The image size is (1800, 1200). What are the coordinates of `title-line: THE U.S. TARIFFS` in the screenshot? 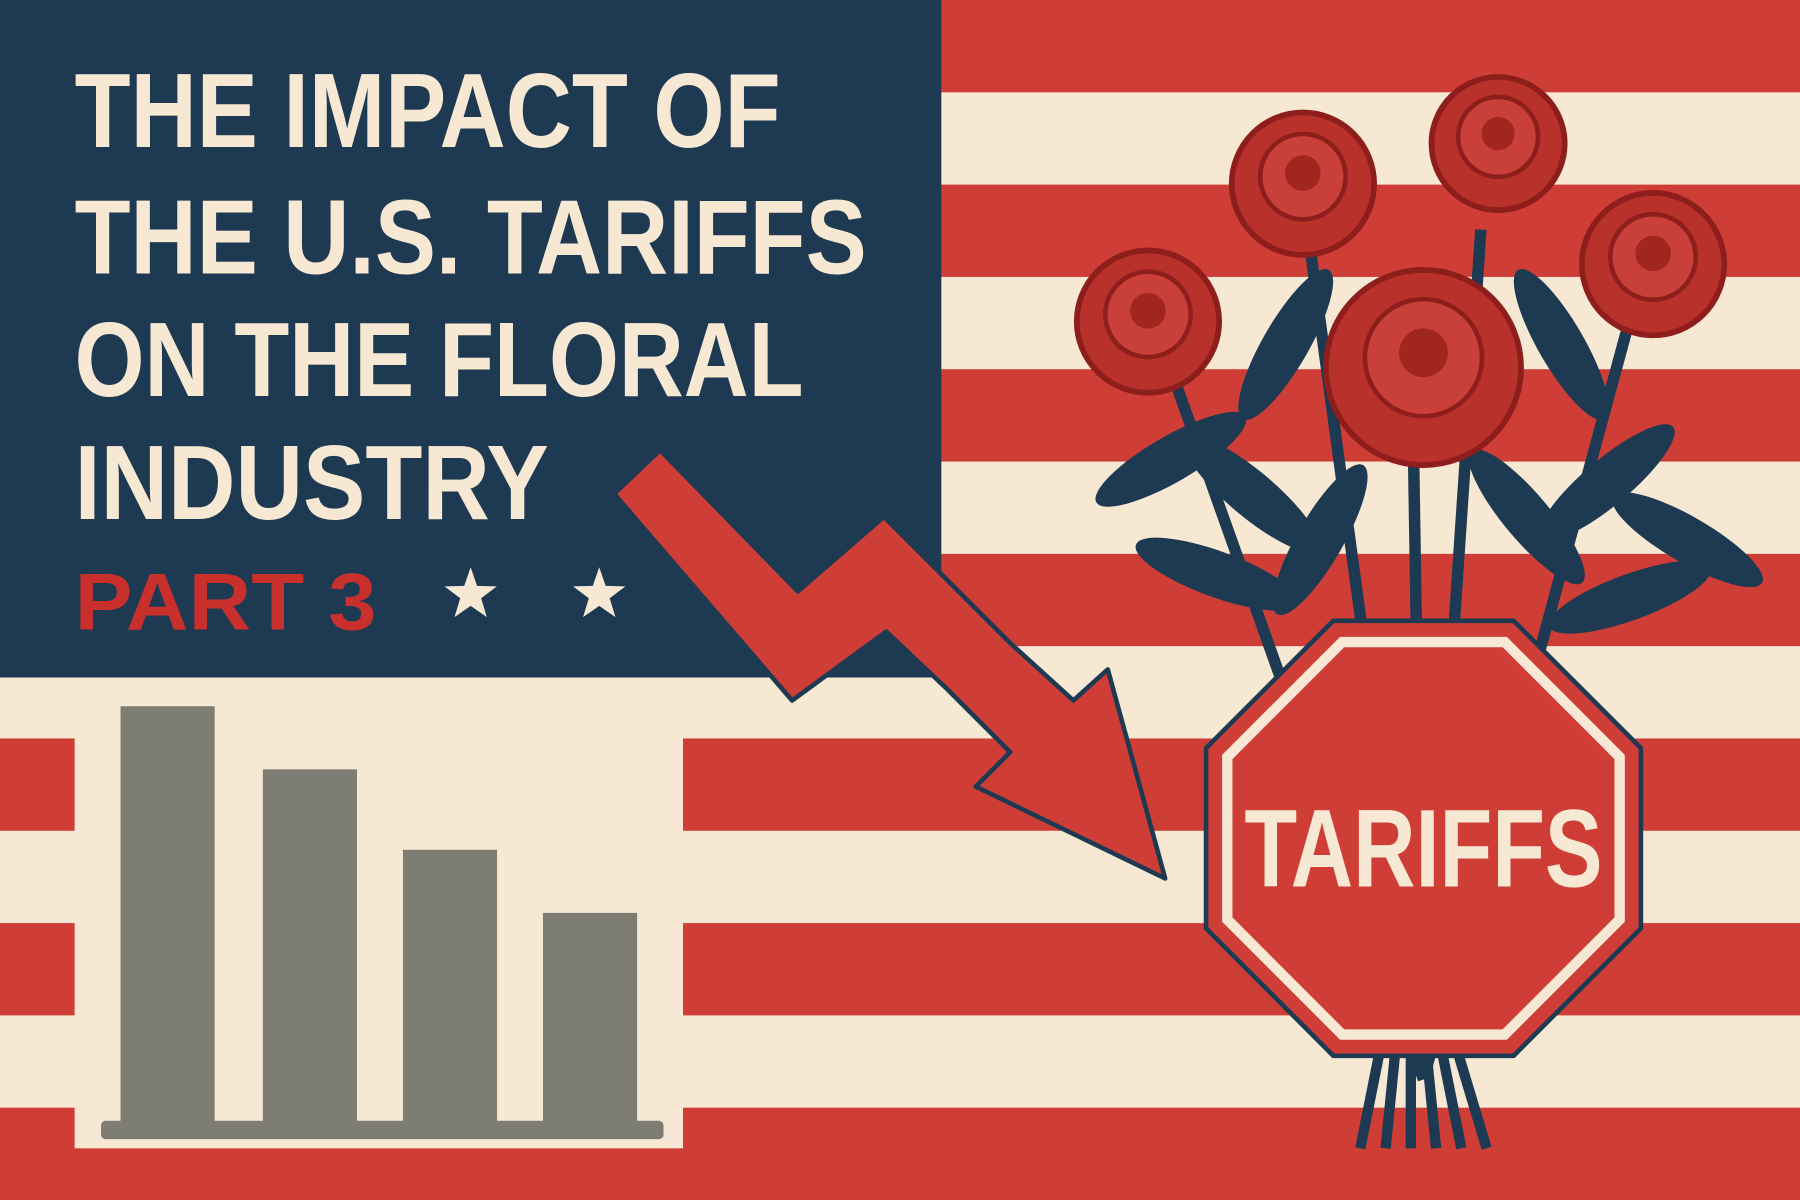 It's located at (471, 237).